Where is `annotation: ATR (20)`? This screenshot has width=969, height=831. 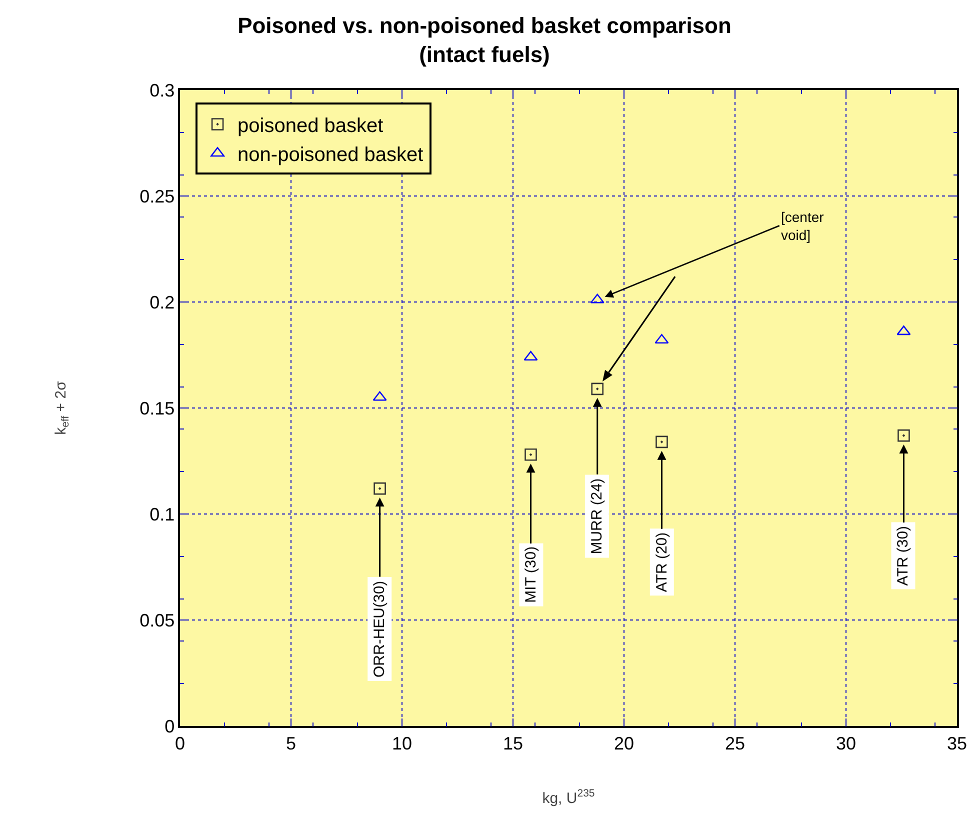
annotation: ATR (20) is located at coordinates (661, 562).